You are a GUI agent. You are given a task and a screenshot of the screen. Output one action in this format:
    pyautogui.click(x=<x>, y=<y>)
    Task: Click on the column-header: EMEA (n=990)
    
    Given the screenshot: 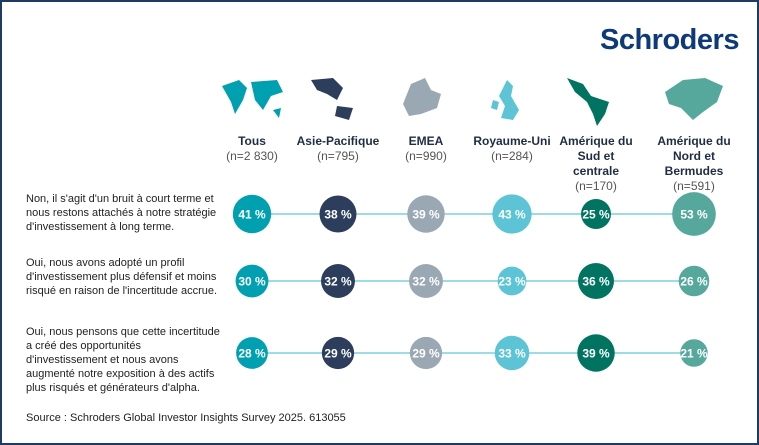 What is the action you would take?
    pyautogui.click(x=426, y=149)
    